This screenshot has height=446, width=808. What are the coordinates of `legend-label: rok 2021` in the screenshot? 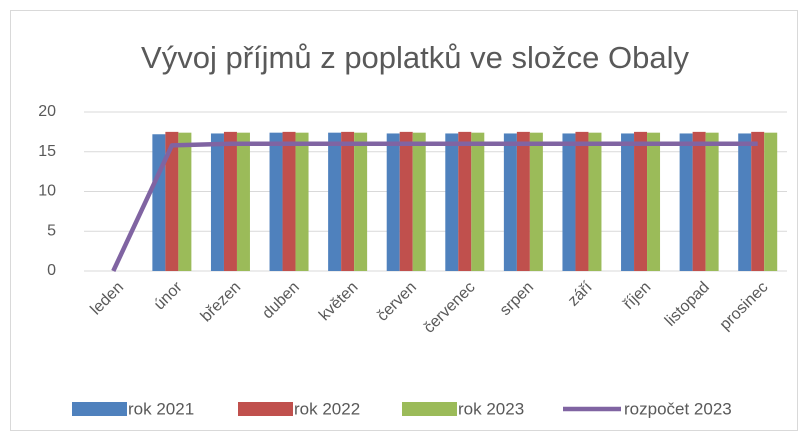 It's located at (161, 408).